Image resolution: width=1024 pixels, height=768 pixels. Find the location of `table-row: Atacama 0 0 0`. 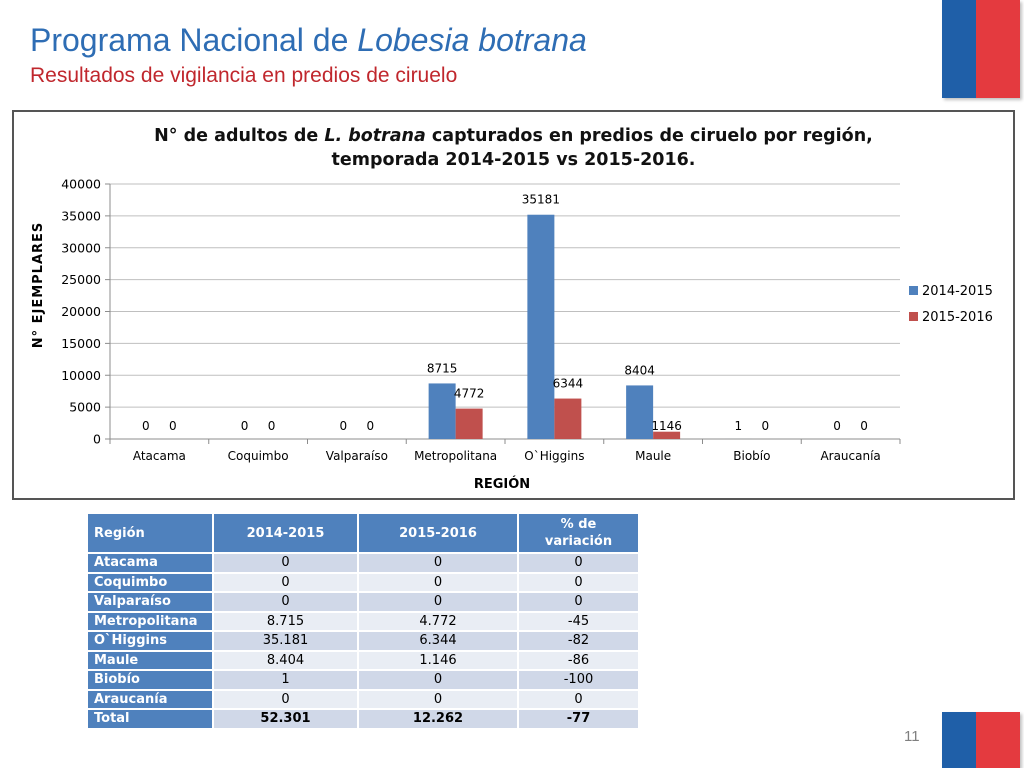

table-row: Atacama 0 0 0 is located at coordinates (363, 563).